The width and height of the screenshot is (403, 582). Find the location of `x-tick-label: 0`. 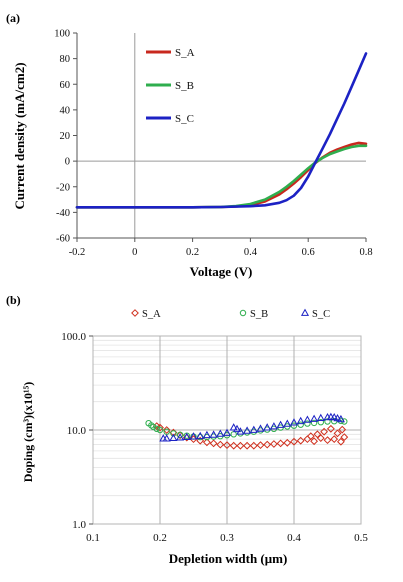

x-tick-label: 0 is located at coordinates (134, 252).